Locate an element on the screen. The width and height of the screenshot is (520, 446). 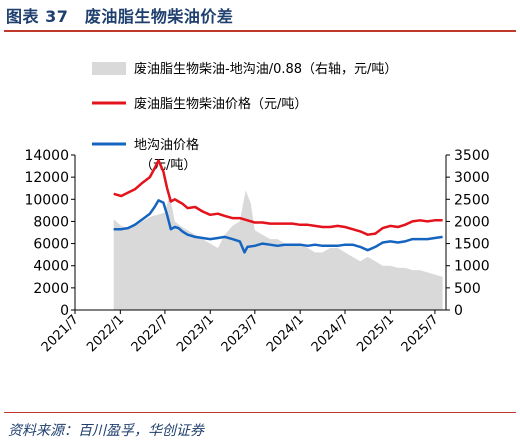
bio-price-line is located at coordinates (278, 197).